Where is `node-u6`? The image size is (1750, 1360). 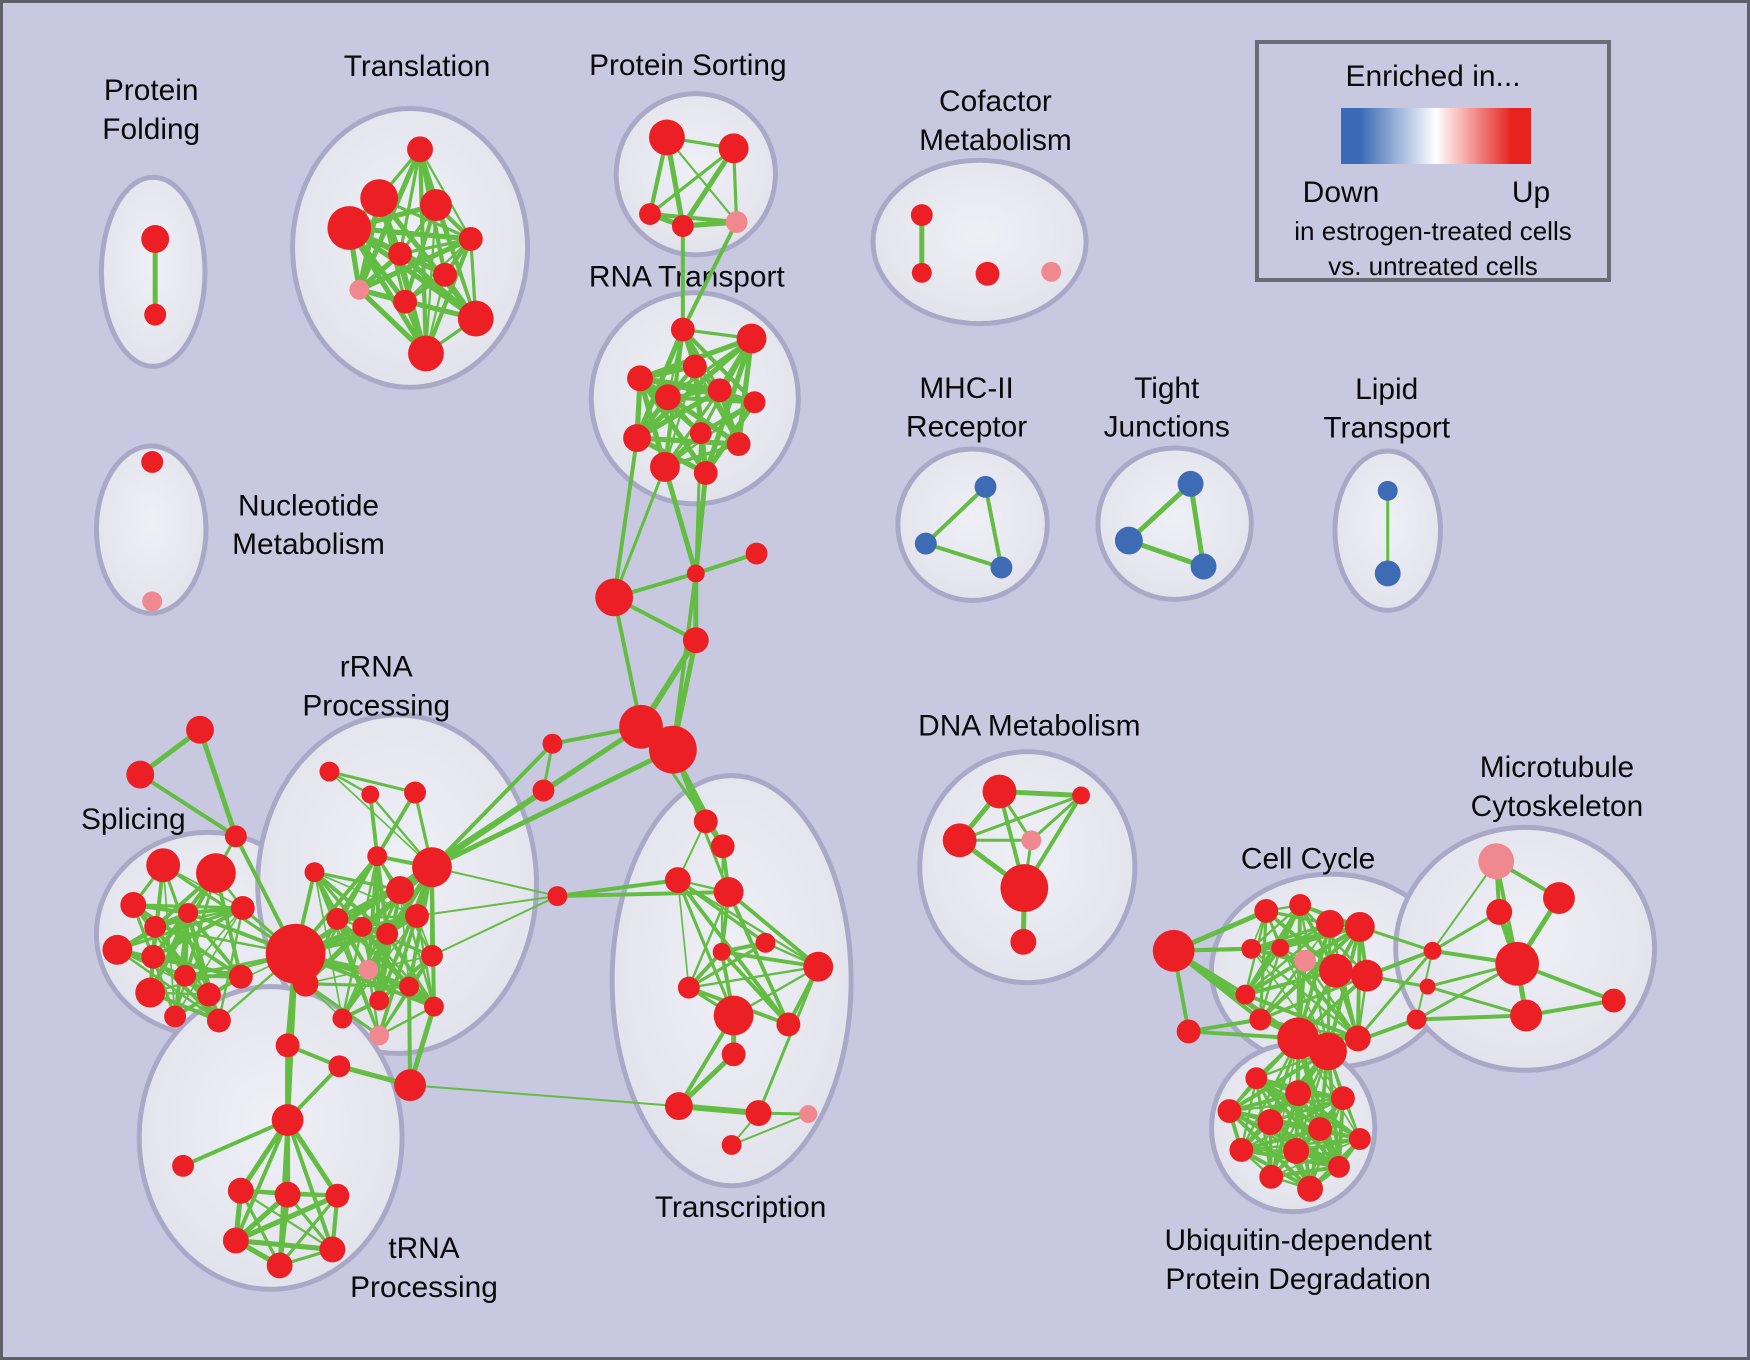
node-u6 is located at coordinates (1320, 1129).